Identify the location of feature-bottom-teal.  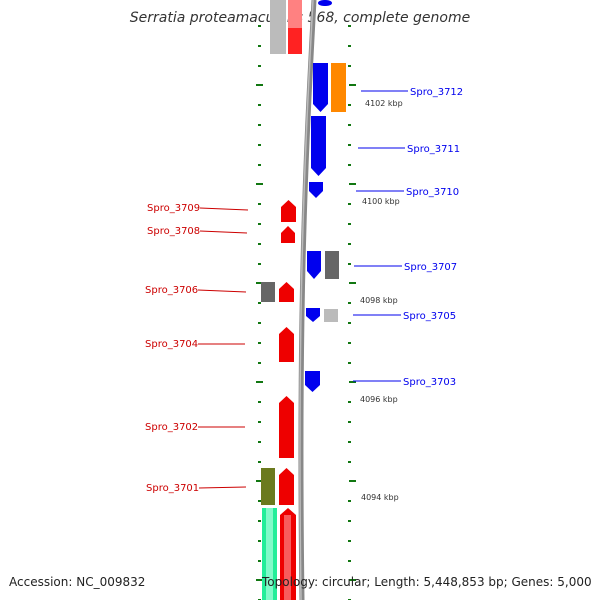
(269, 554).